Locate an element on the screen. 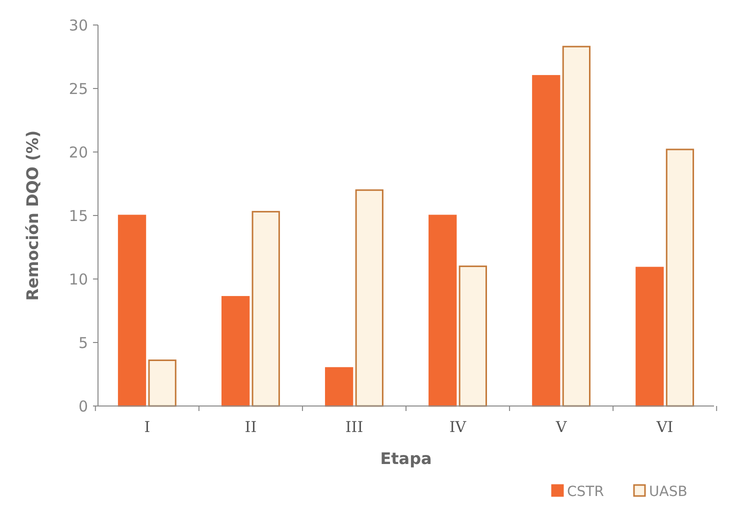  y-tick-label: 15 is located at coordinates (78, 215).